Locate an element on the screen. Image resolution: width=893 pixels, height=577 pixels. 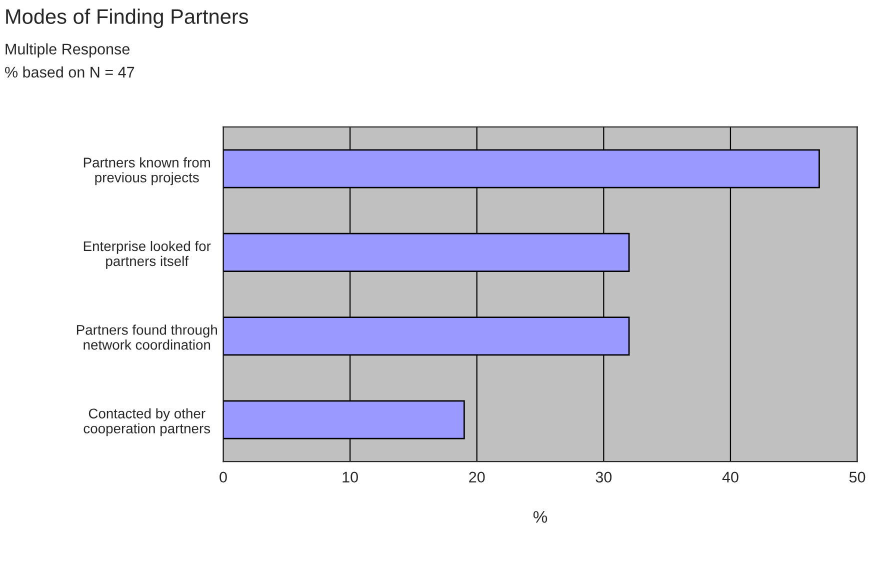
y-tick-label: Partners found through network coordination is located at coordinates (146, 337).